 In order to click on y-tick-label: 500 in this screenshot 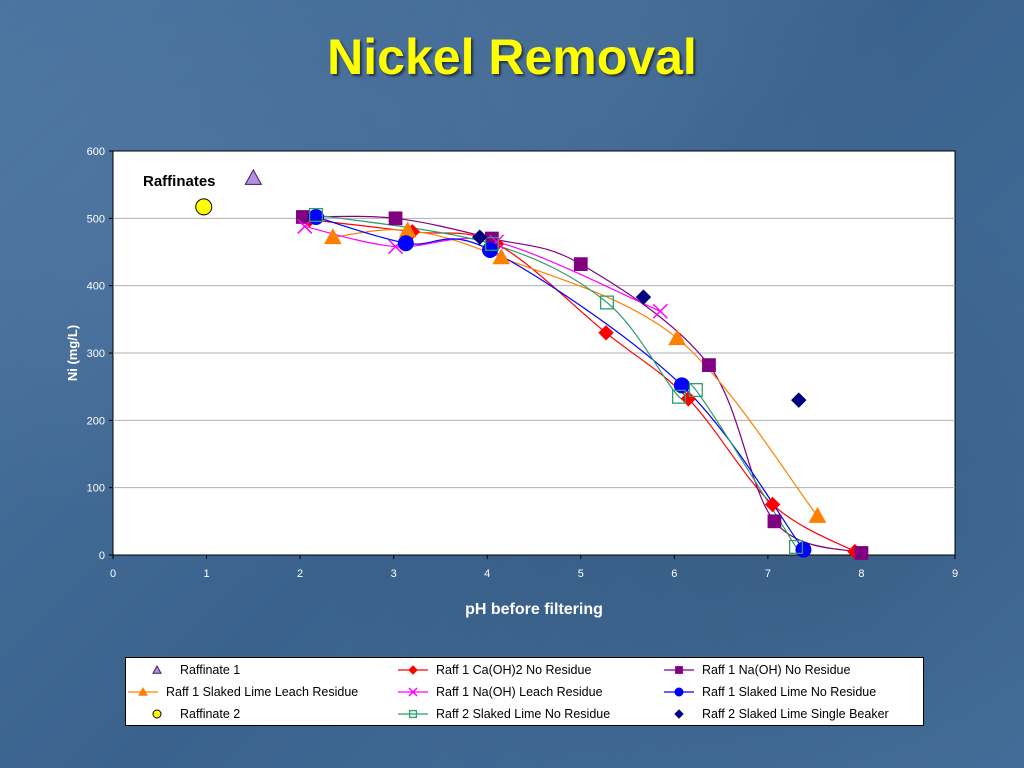, I will do `click(96, 219)`.